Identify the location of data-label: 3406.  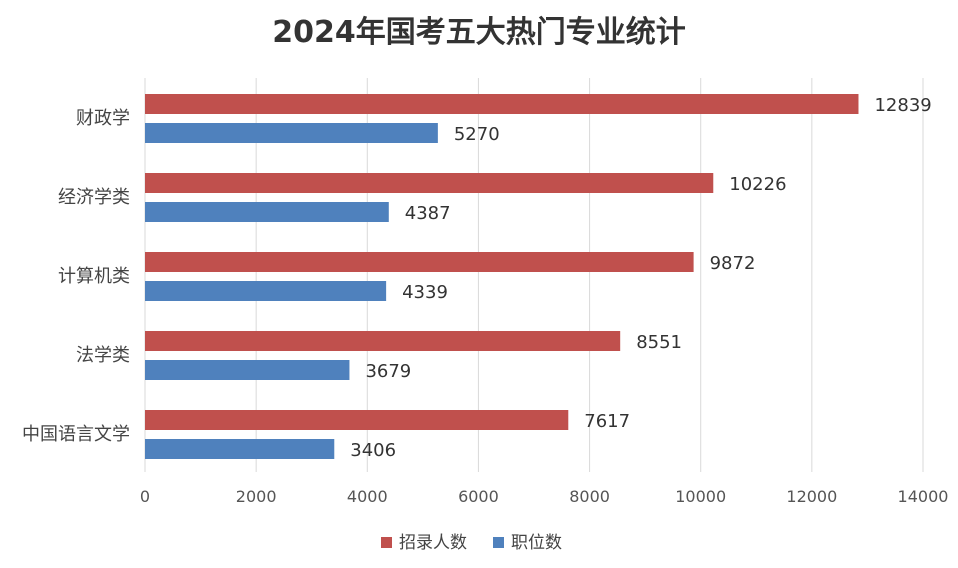
(373, 450).